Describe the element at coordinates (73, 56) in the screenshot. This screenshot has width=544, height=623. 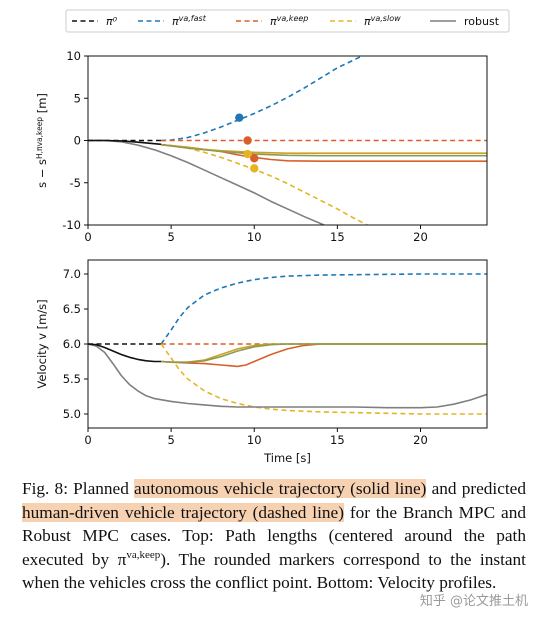
I see `y-tick-label: 10` at that location.